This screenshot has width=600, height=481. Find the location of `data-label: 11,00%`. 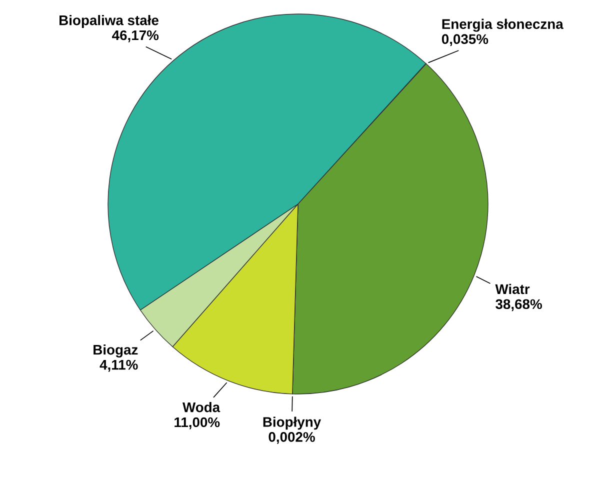

data-label: 11,00% is located at coordinates (197, 423).